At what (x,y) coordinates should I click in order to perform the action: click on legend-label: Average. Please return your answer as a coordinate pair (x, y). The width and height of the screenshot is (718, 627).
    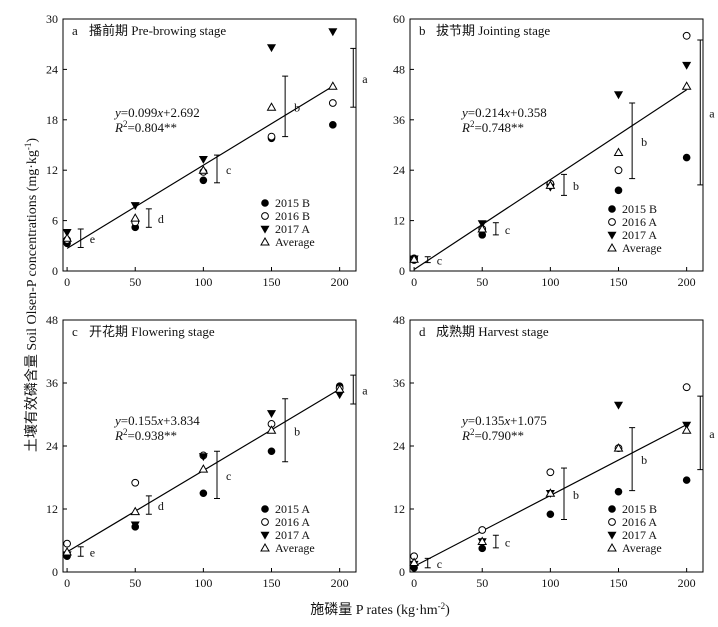
    Looking at the image, I should click on (642, 548).